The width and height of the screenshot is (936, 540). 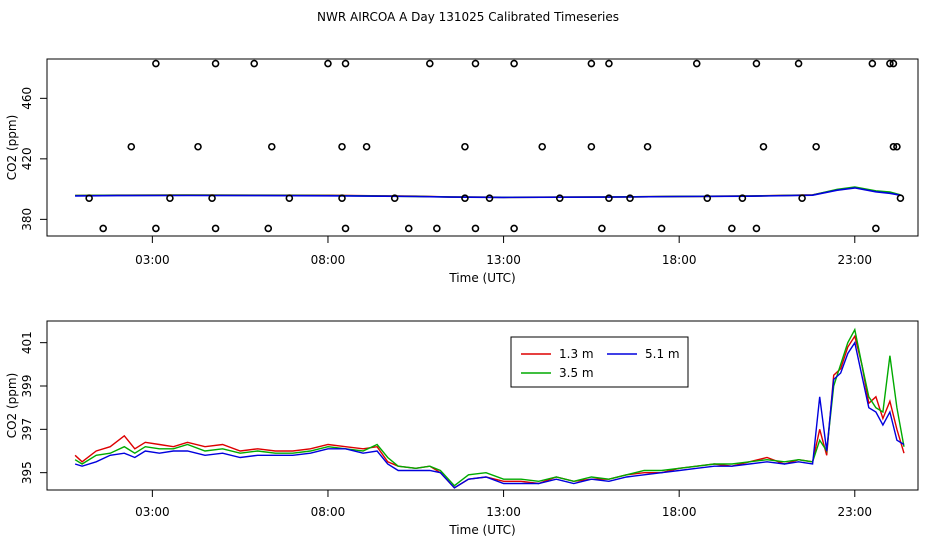 What do you see at coordinates (481, 530) in the screenshot?
I see `panel2-x-axis-label: Time (UTC)` at bounding box center [481, 530].